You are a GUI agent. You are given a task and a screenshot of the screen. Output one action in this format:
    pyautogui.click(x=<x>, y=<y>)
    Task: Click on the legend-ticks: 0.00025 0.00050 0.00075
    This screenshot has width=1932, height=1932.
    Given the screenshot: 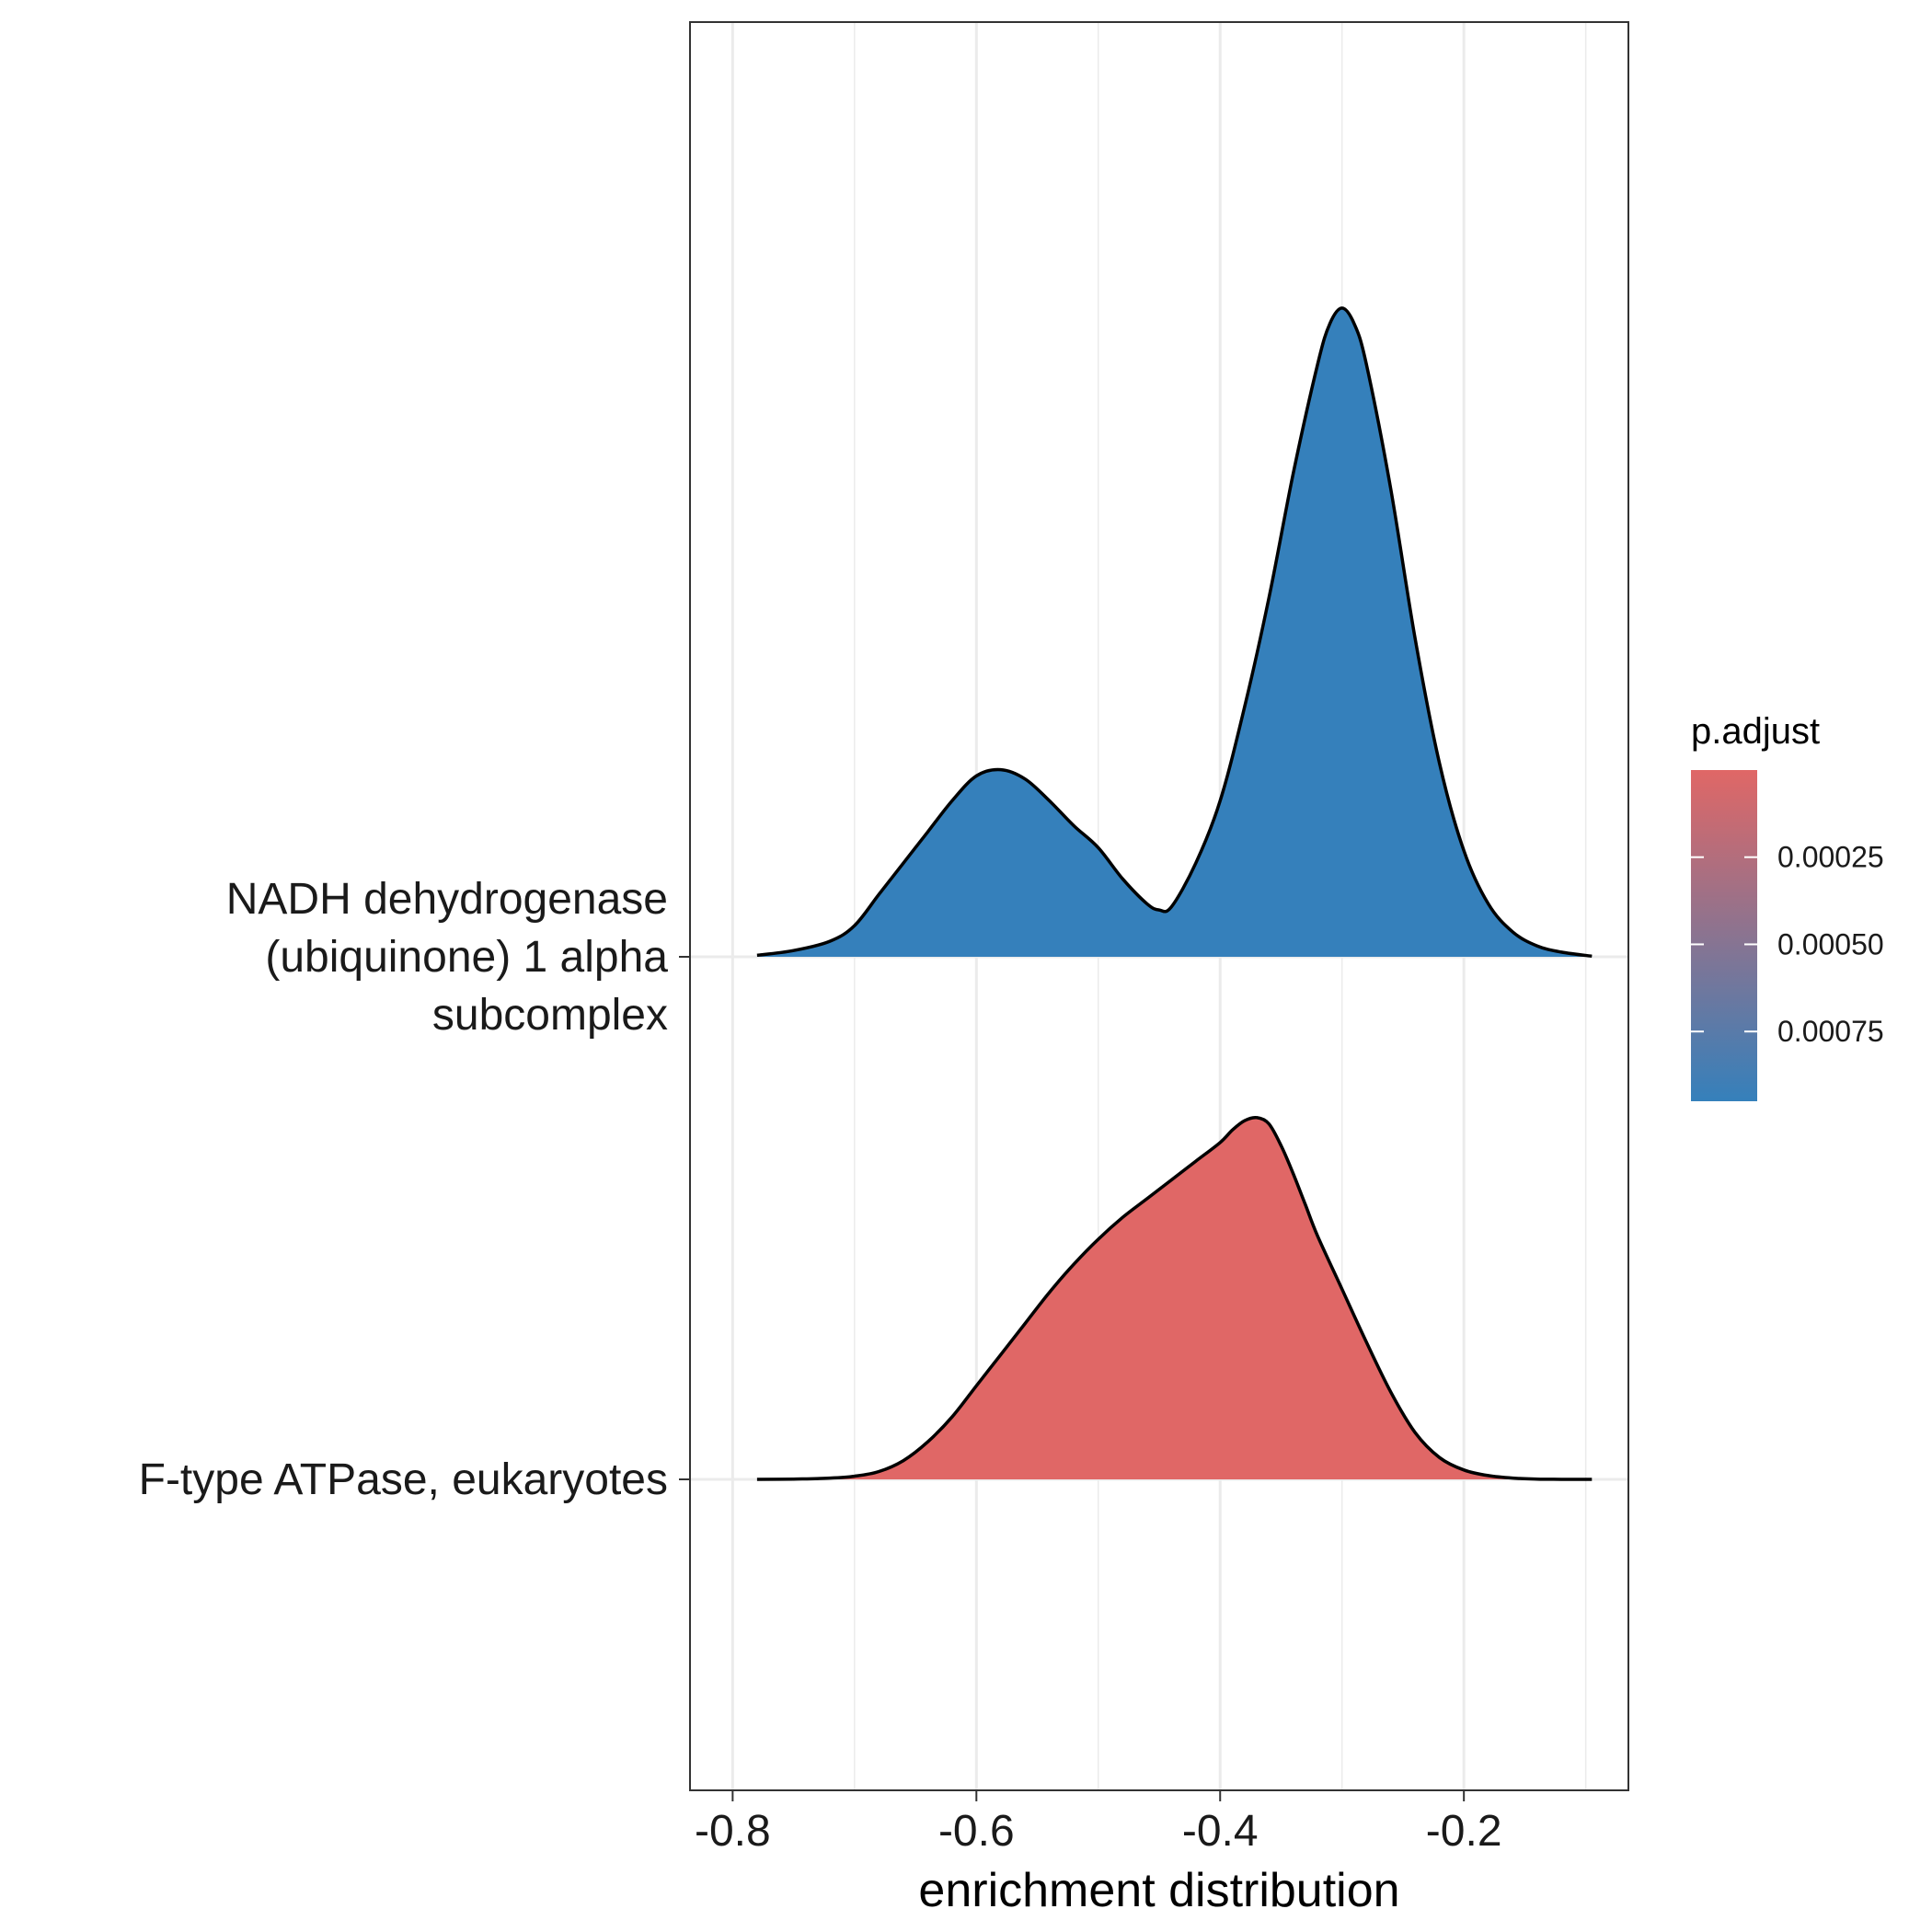 What is the action you would take?
    pyautogui.click(x=1787, y=945)
    